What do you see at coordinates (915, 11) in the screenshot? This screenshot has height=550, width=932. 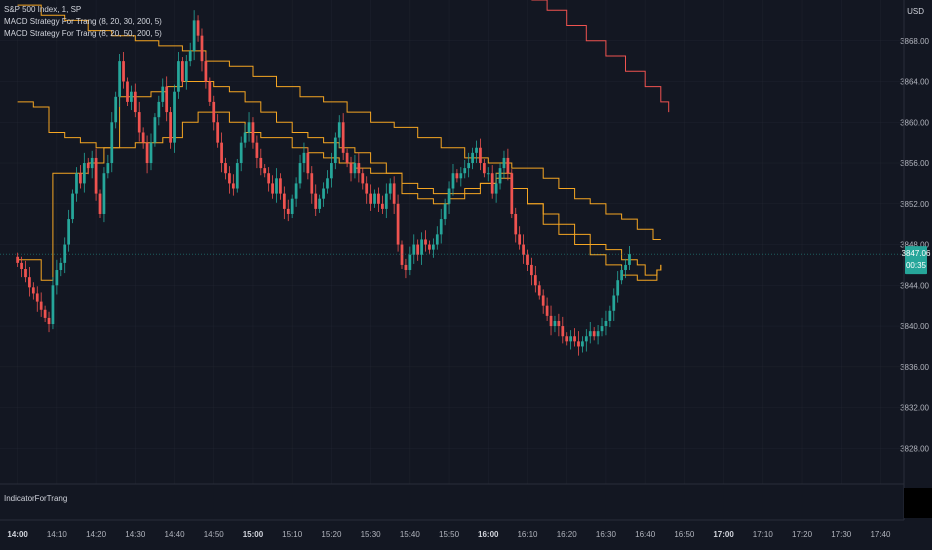 I see `currency-label: USD` at bounding box center [915, 11].